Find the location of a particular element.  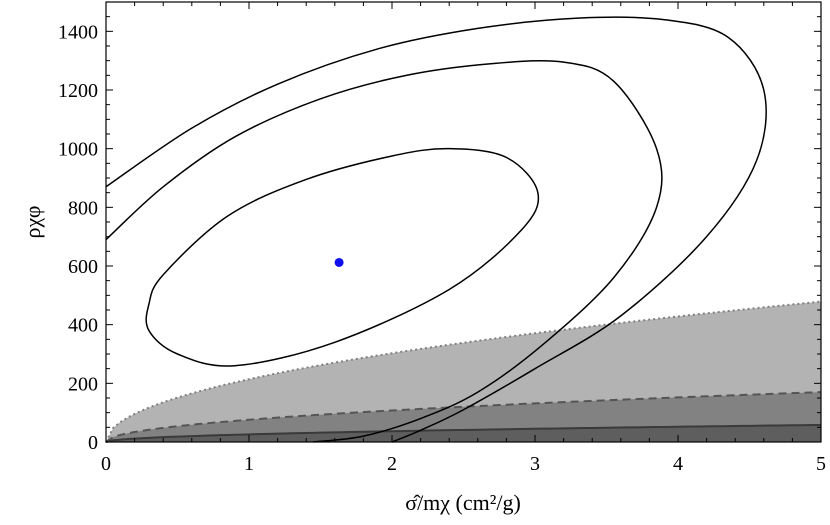

x-tick-label: 2 is located at coordinates (392, 464).